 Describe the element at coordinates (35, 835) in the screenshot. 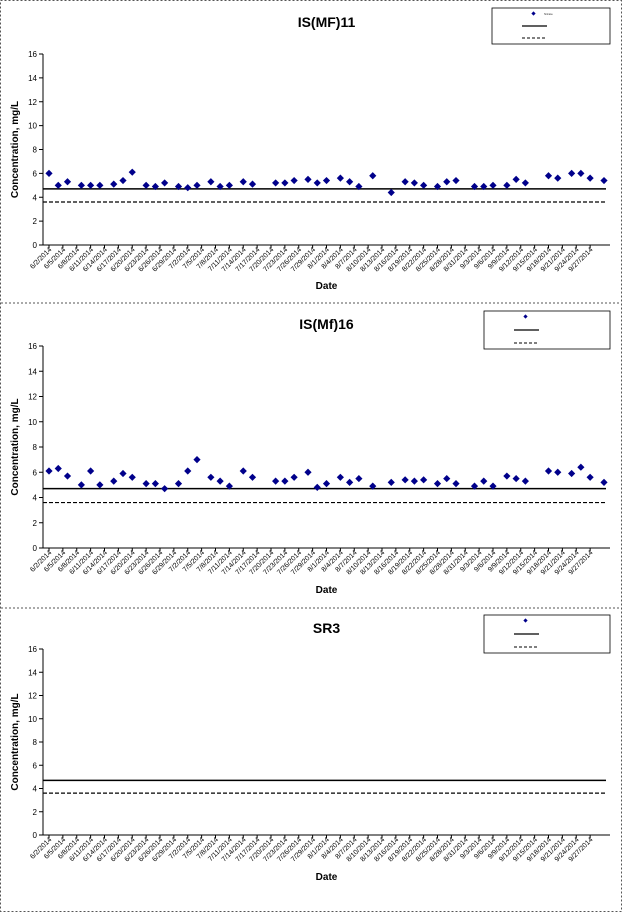

I see `y-tick-label: 0` at that location.